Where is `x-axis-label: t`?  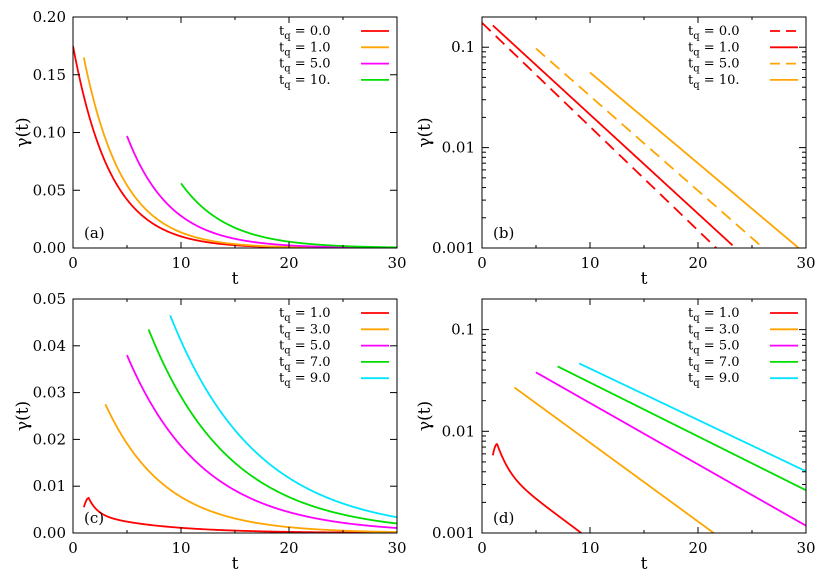
x-axis-label: t is located at coordinates (235, 279).